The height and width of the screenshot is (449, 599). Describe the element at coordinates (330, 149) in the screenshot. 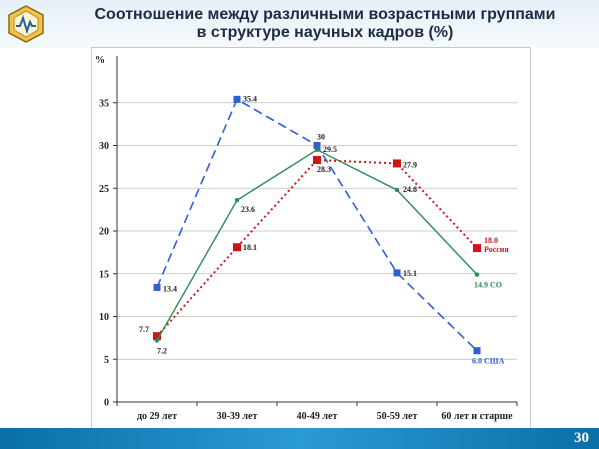

I see `data-label-co: 29.5` at that location.